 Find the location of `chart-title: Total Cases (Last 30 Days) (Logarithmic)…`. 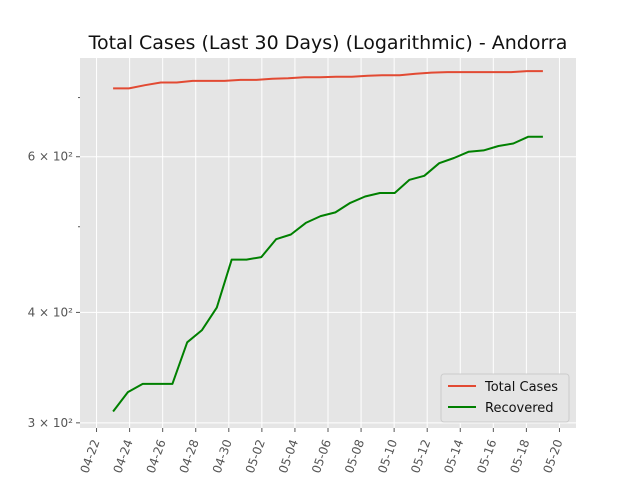

chart-title: Total Cases (Last 30 Days) (Logarithmic)… is located at coordinates (328, 43).